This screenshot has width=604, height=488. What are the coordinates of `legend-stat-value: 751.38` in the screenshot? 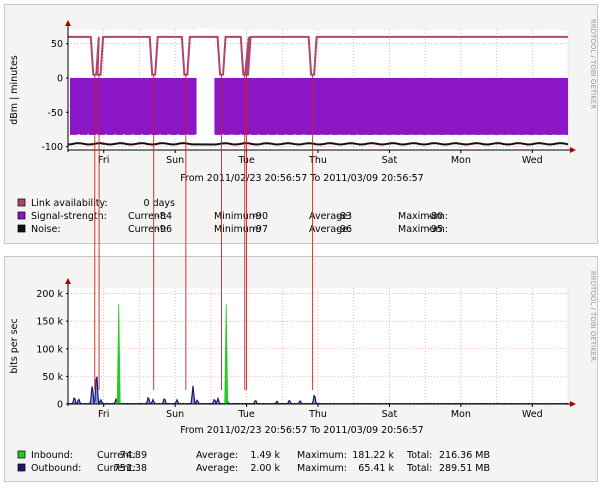 It's located at (130, 468).